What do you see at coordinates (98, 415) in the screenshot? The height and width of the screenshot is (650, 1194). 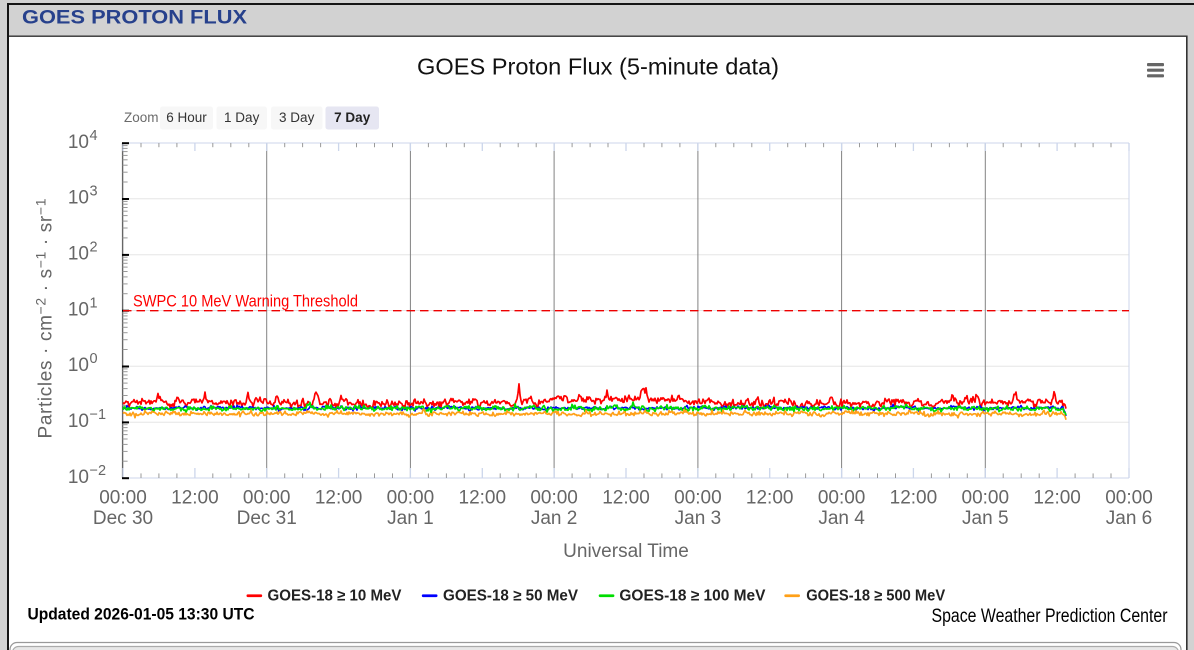 I see `svg-text: −1` at bounding box center [98, 415].